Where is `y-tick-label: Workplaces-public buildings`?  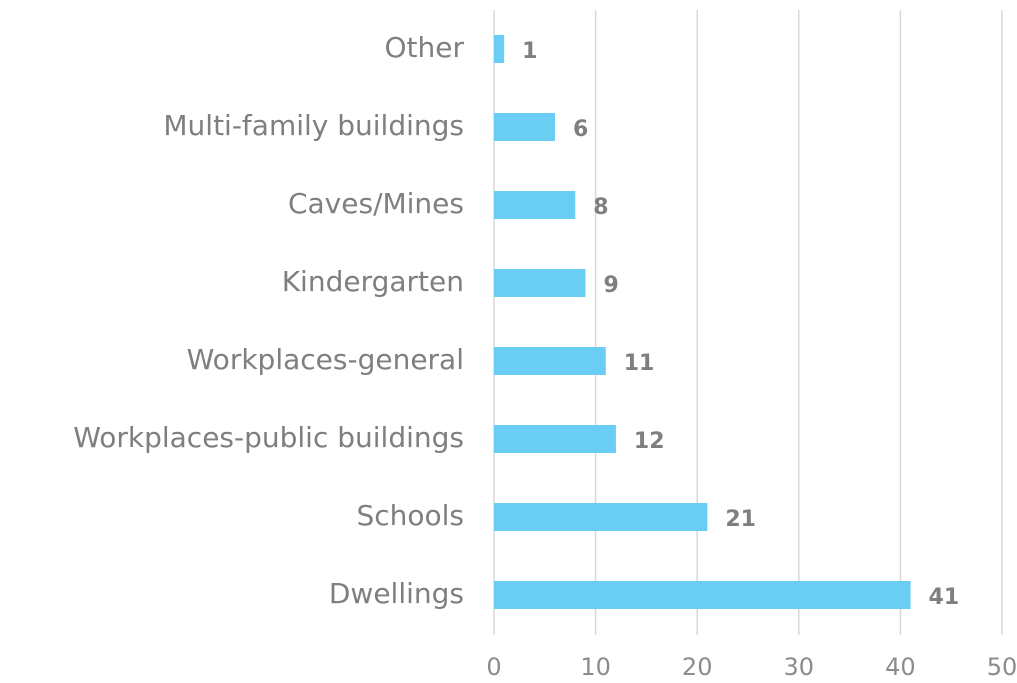
y-tick-label: Workplaces-public buildings is located at coordinates (268, 437).